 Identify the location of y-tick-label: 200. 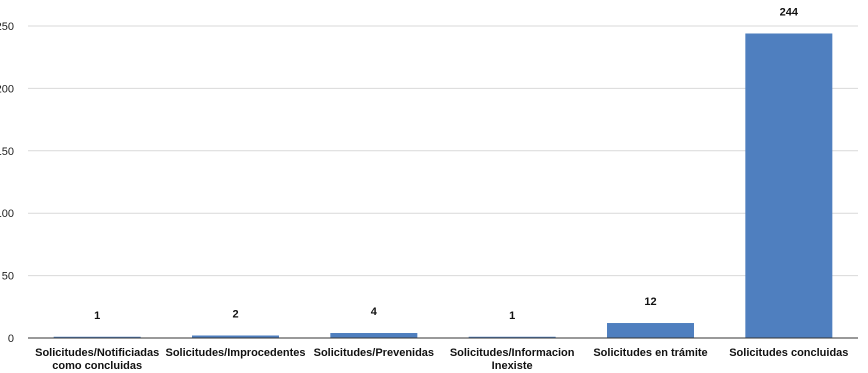
(7, 89).